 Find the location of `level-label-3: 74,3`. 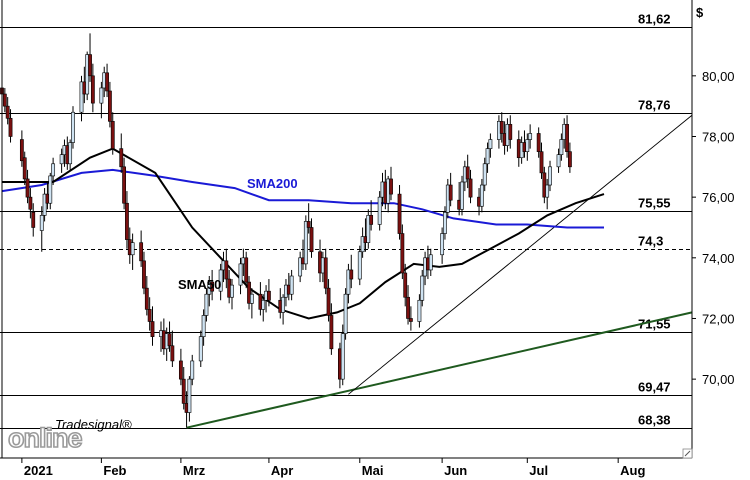

level-label-3: 74,3 is located at coordinates (650, 241).